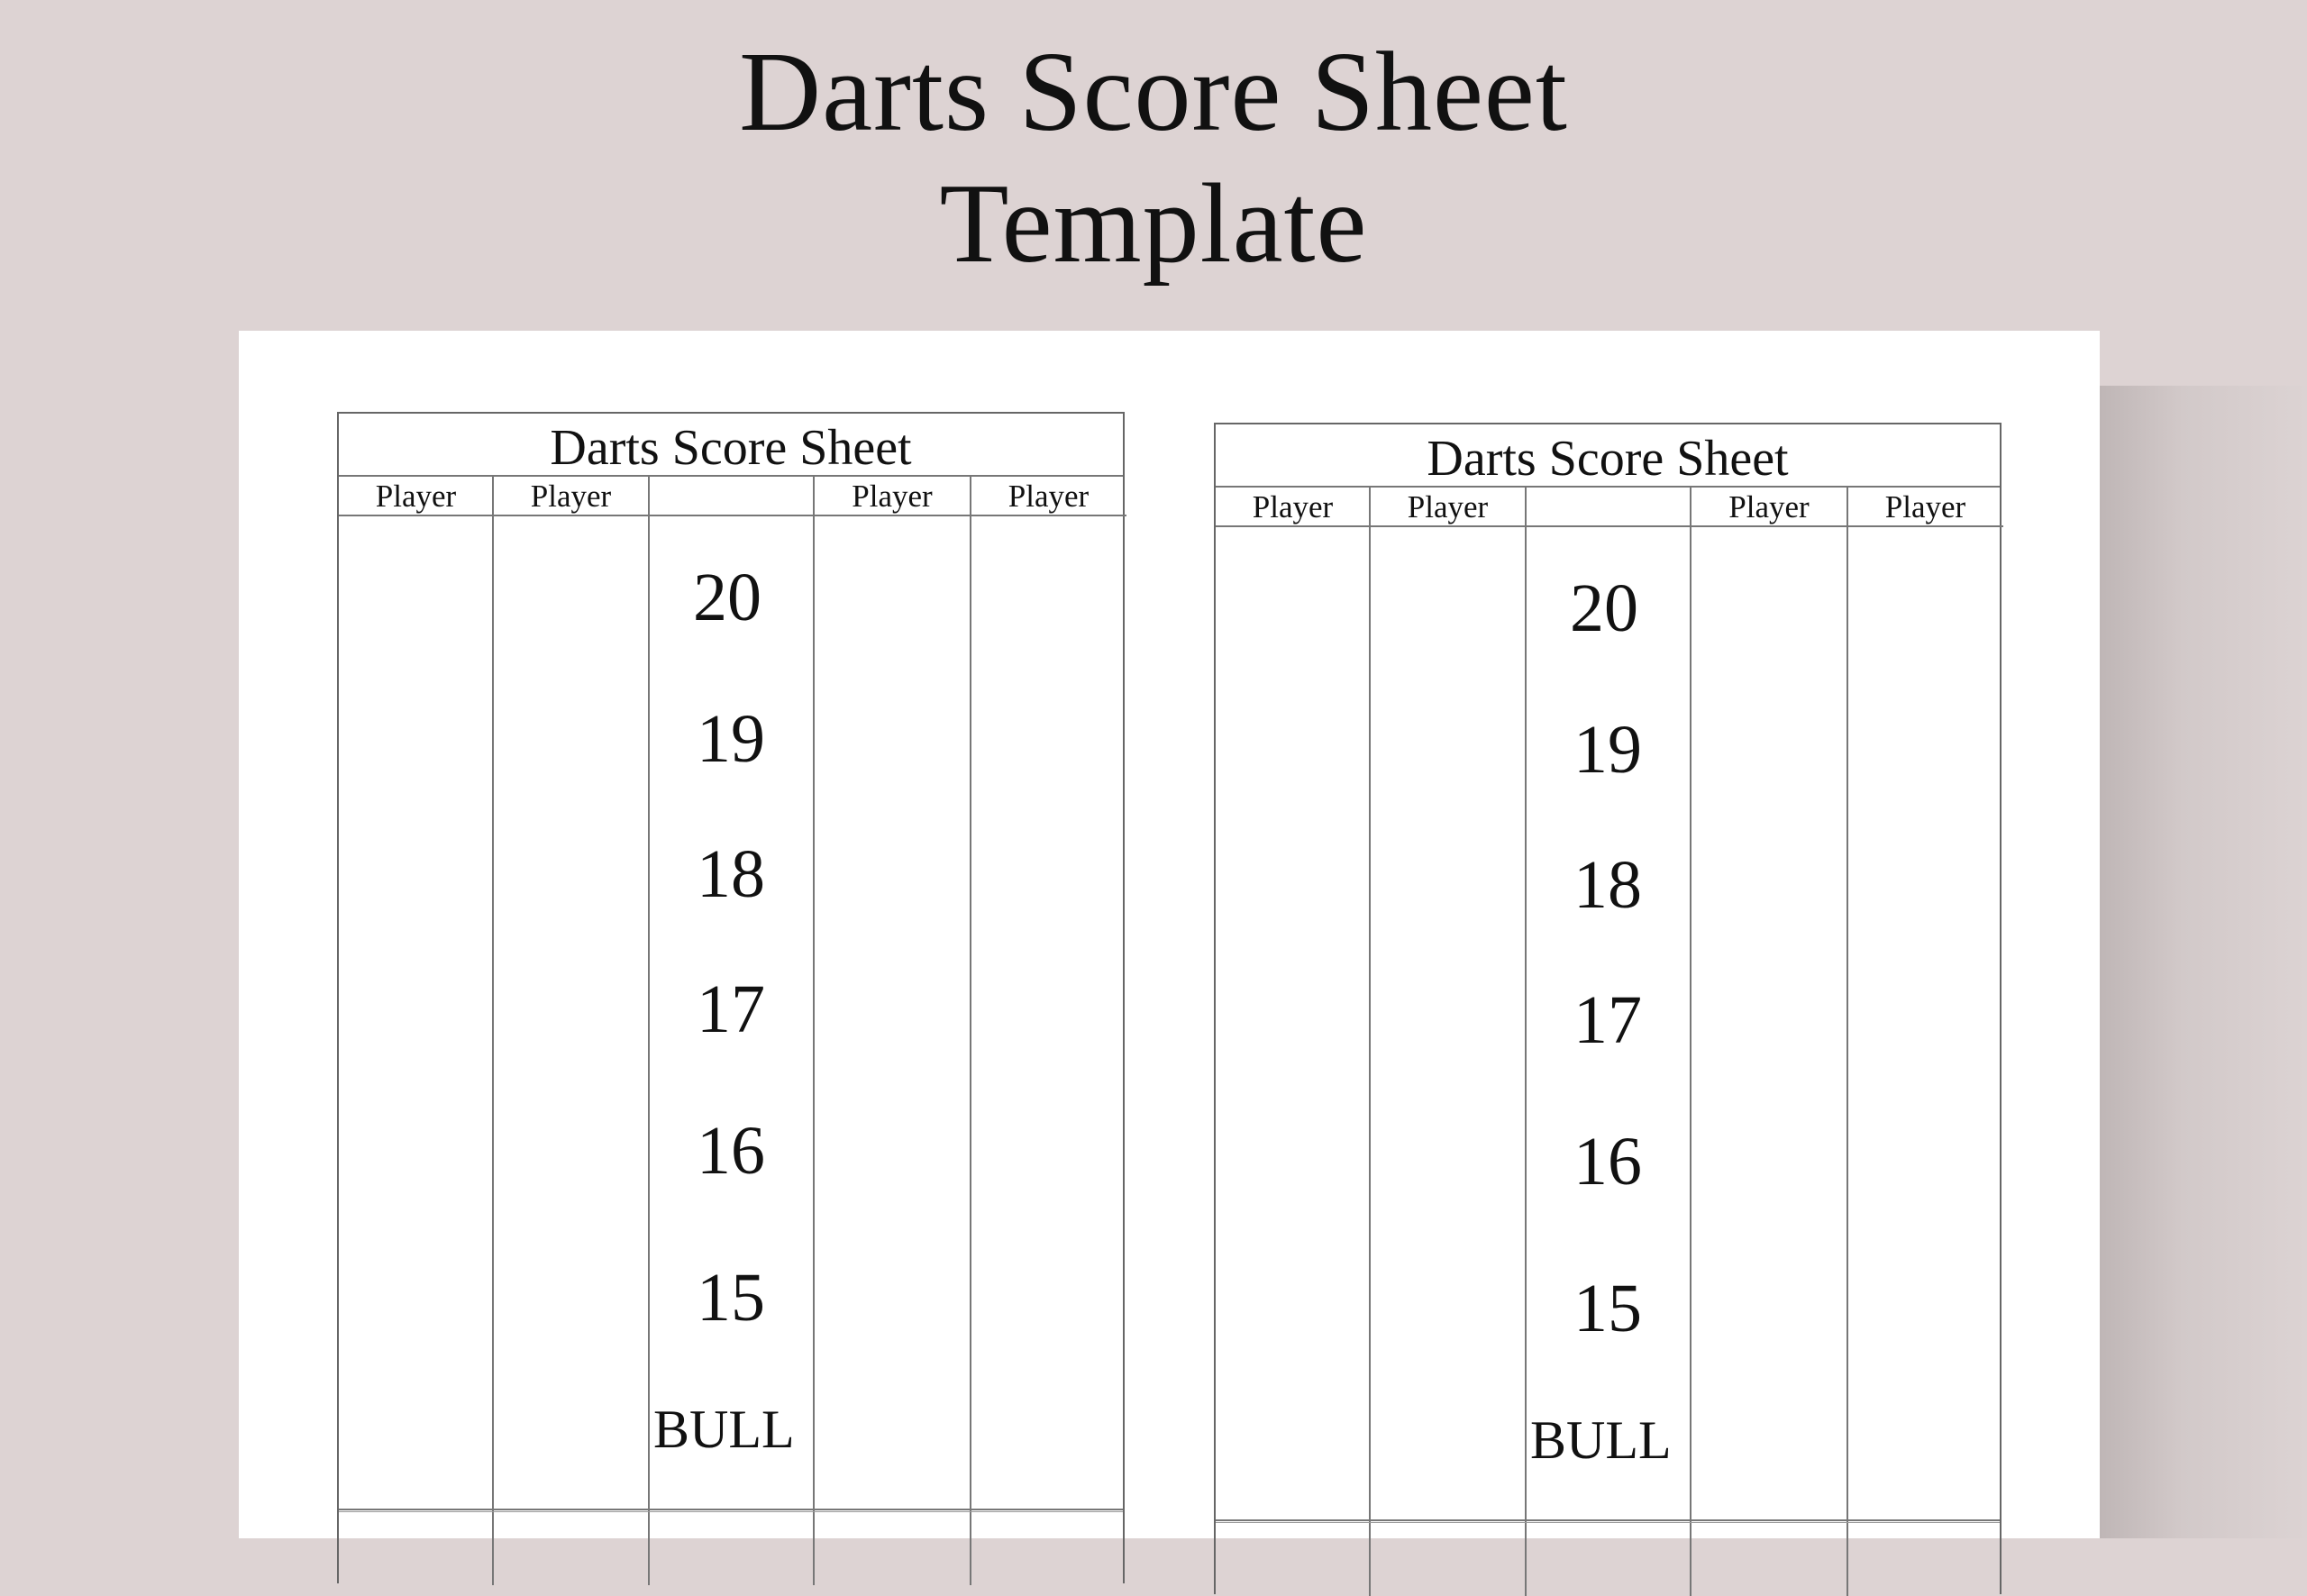 This screenshot has height=1596, width=2307. What do you see at coordinates (2203, 962) in the screenshot?
I see `paper-shadow` at bounding box center [2203, 962].